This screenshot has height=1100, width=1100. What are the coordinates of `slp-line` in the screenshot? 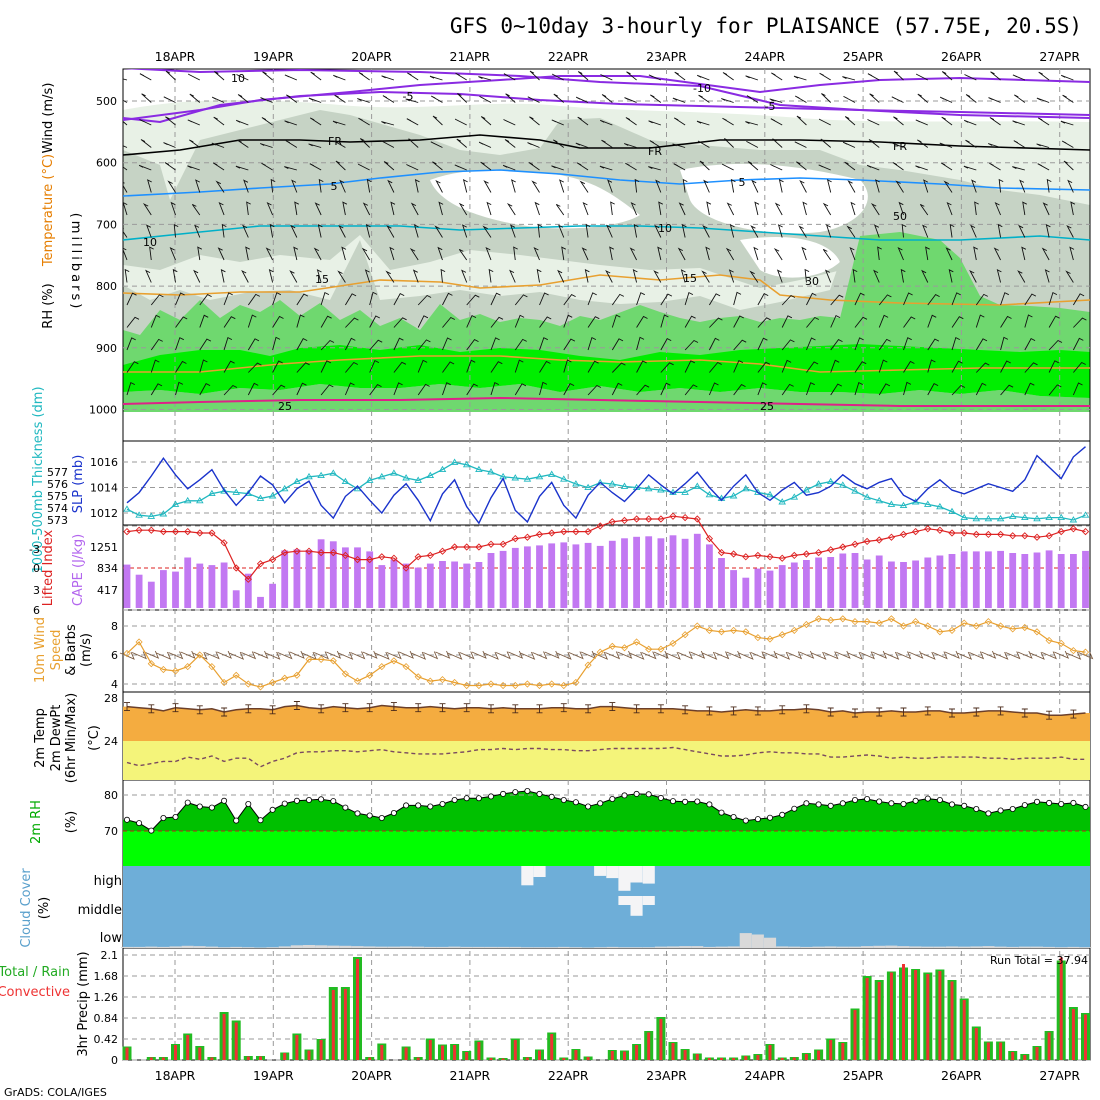 It's located at (606, 485).